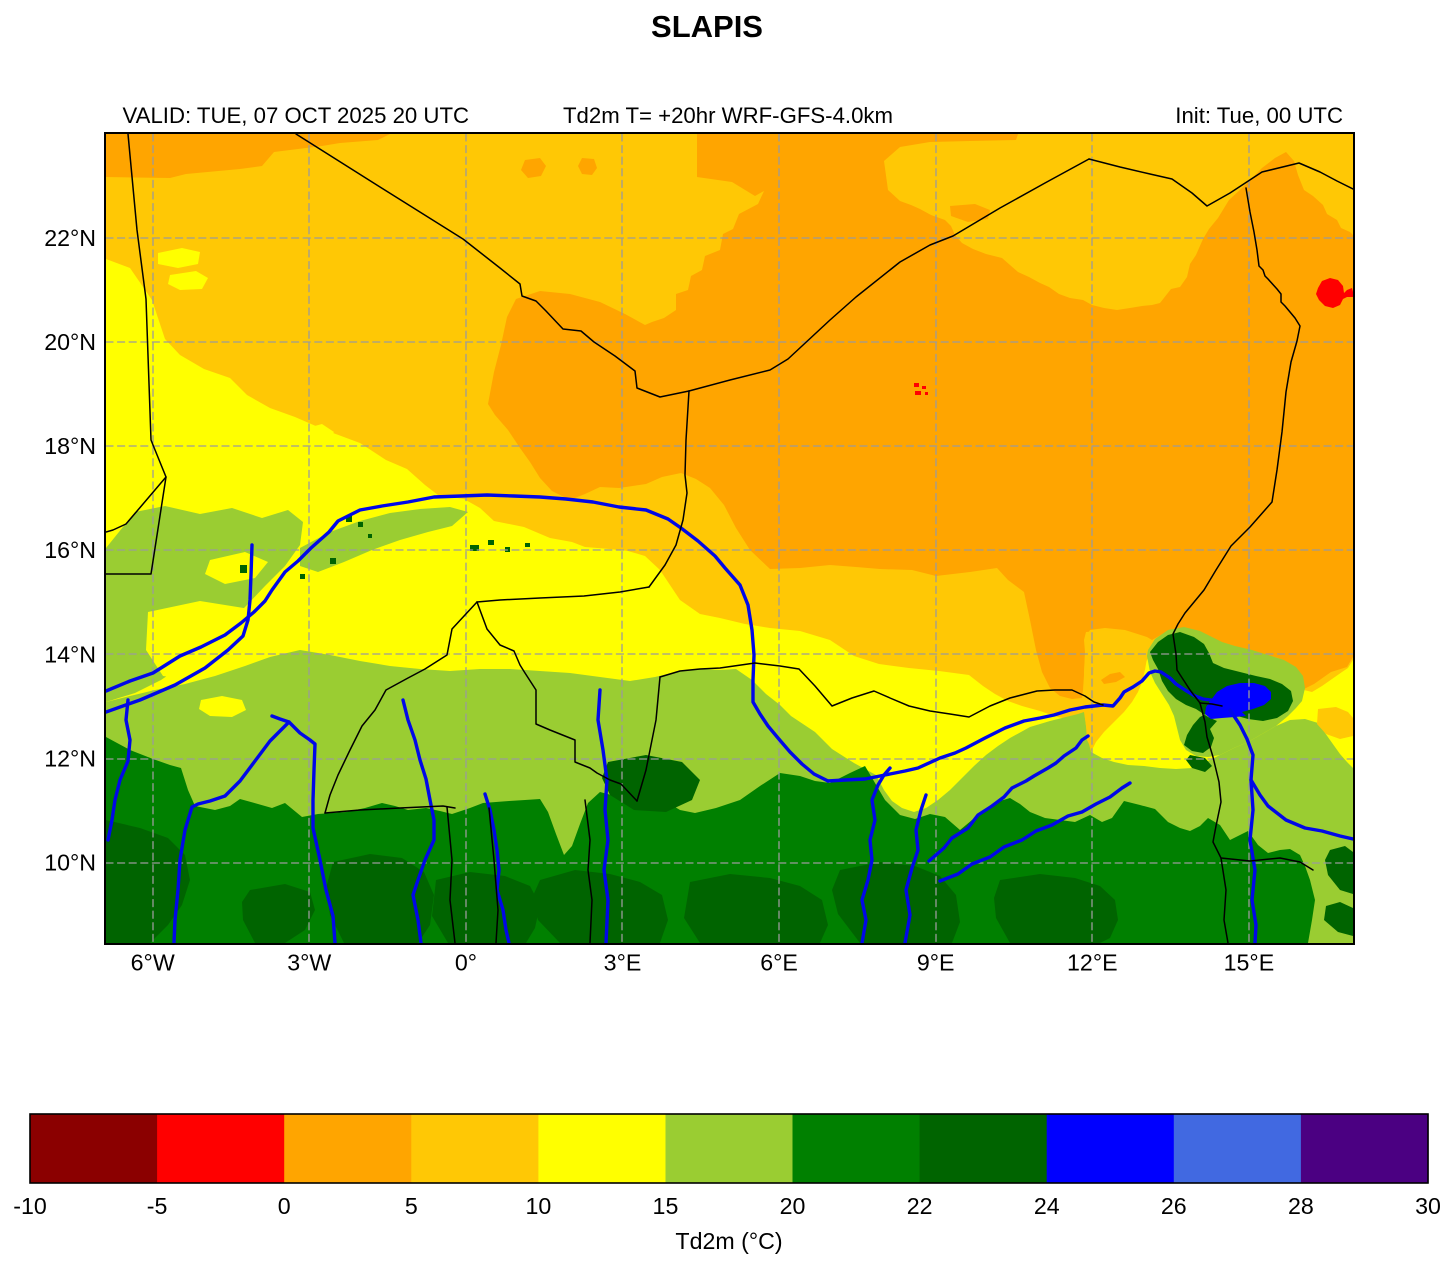  Describe the element at coordinates (666, 1206) in the screenshot. I see `svg-text: 15` at that location.